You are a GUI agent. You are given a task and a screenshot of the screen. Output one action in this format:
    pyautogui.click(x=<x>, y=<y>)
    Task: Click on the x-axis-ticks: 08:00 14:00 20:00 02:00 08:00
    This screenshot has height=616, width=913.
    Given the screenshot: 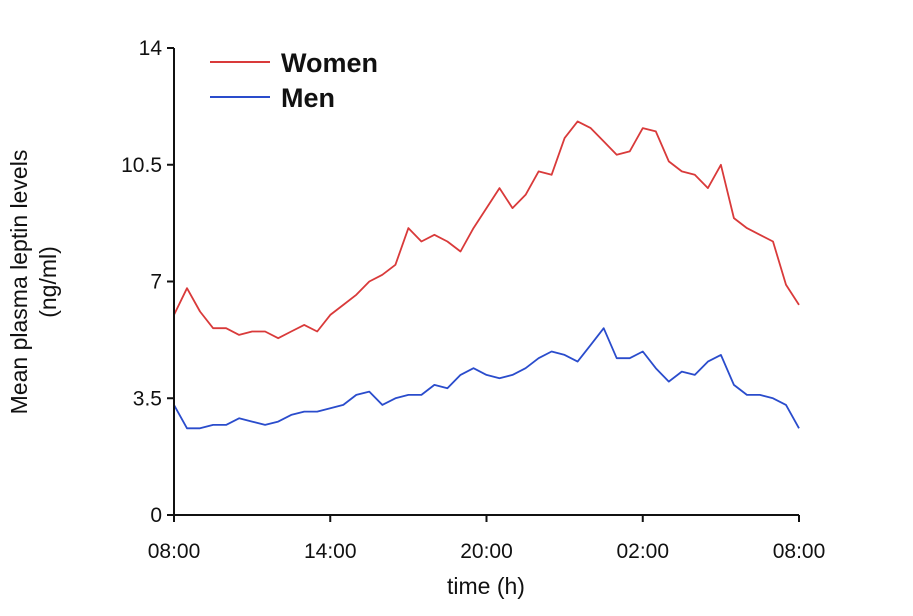 What is the action you would take?
    pyautogui.click(x=487, y=539)
    